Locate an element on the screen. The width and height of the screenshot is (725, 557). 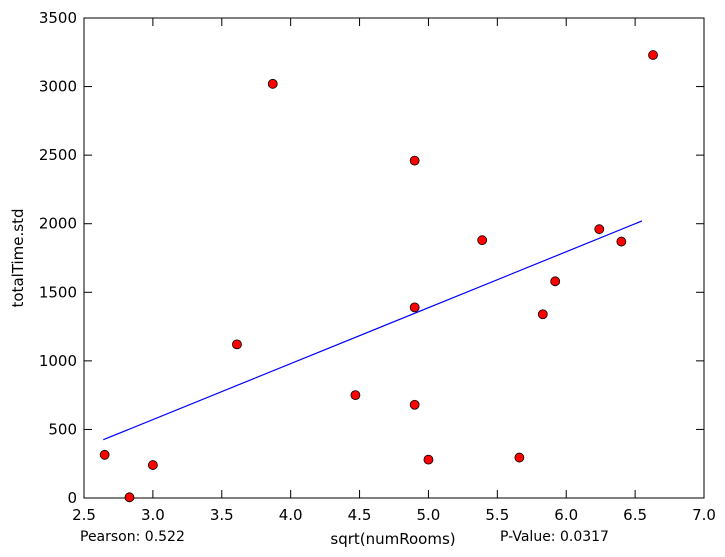
y-tick-label: 1000 is located at coordinates (58, 361).